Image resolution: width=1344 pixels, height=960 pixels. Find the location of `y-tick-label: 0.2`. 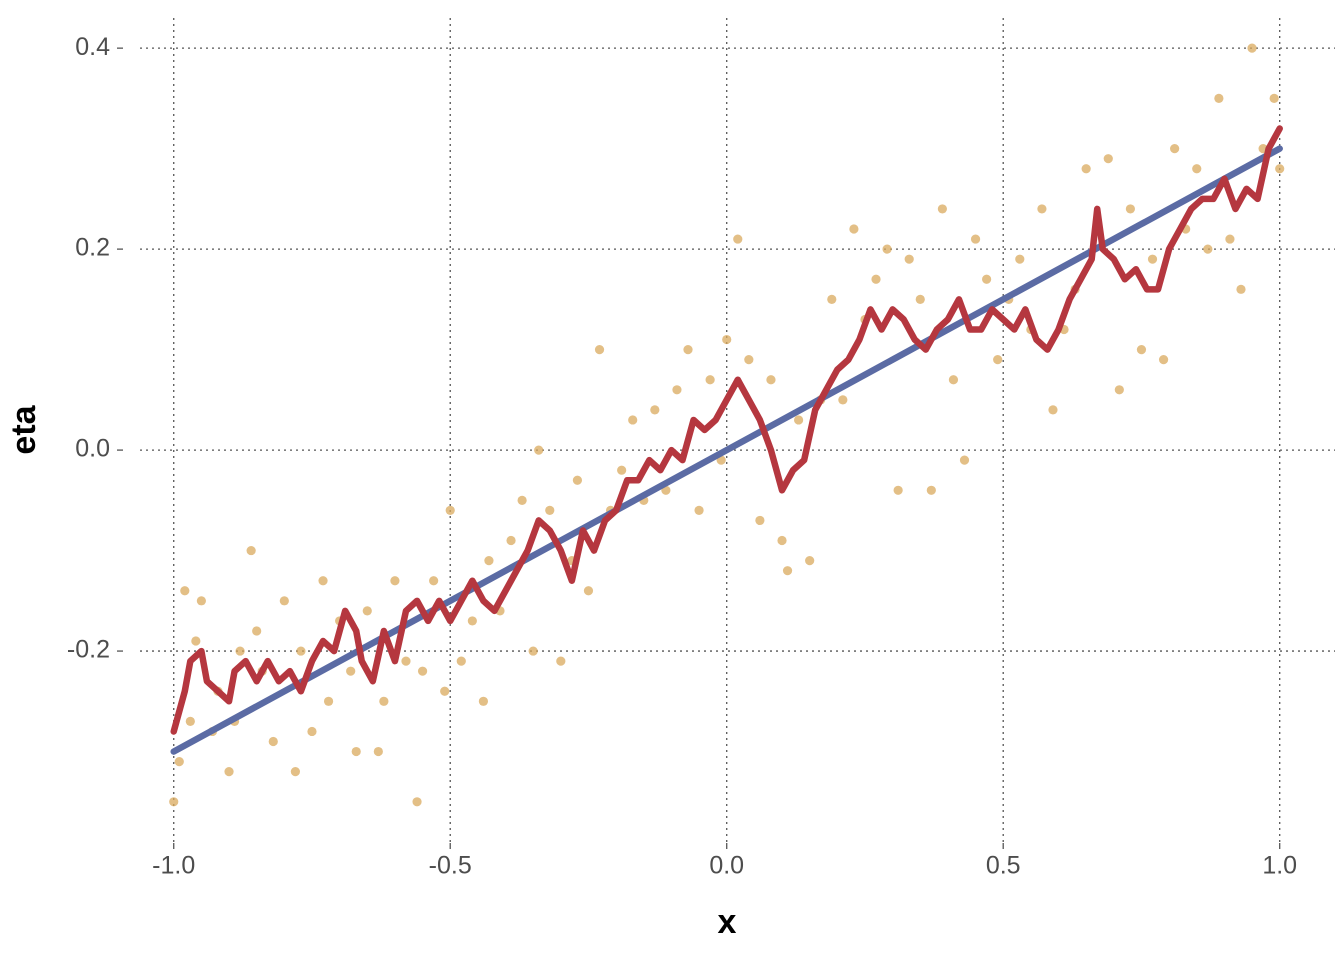

y-tick-label: 0.2 is located at coordinates (92, 248).